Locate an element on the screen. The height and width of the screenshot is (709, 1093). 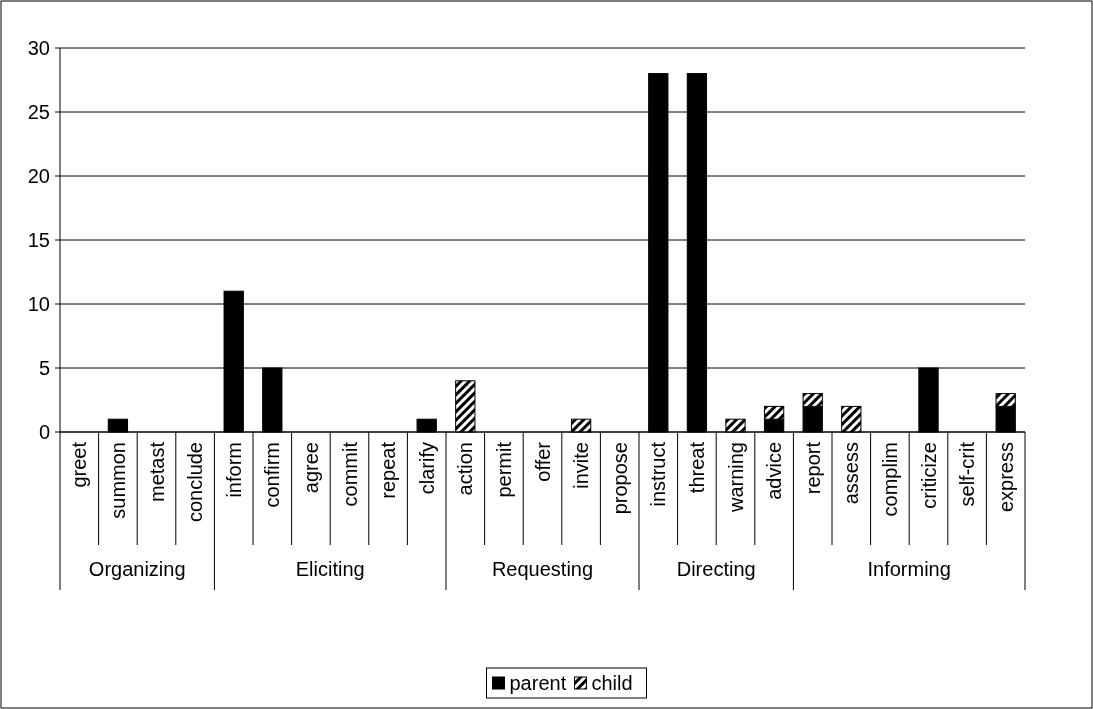
x-tick-label: complim is located at coordinates (889, 479).